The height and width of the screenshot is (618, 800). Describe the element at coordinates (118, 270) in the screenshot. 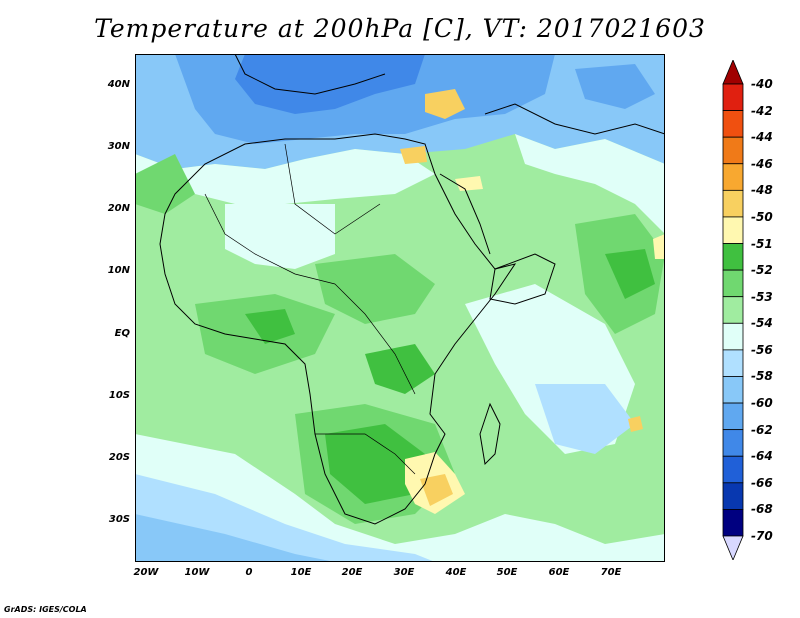

I see `lat-label: 10N` at that location.